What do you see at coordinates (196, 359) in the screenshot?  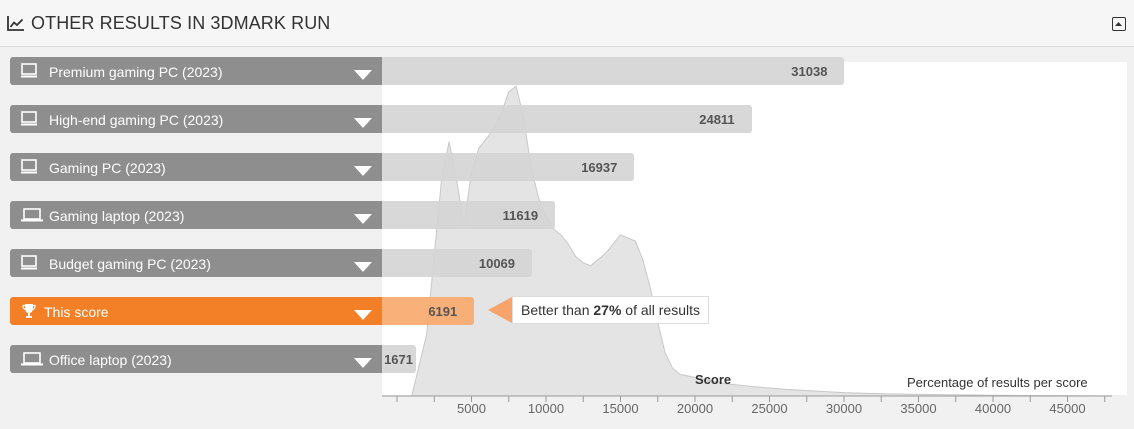 I see `row-label-button: Office laptop (2023)` at bounding box center [196, 359].